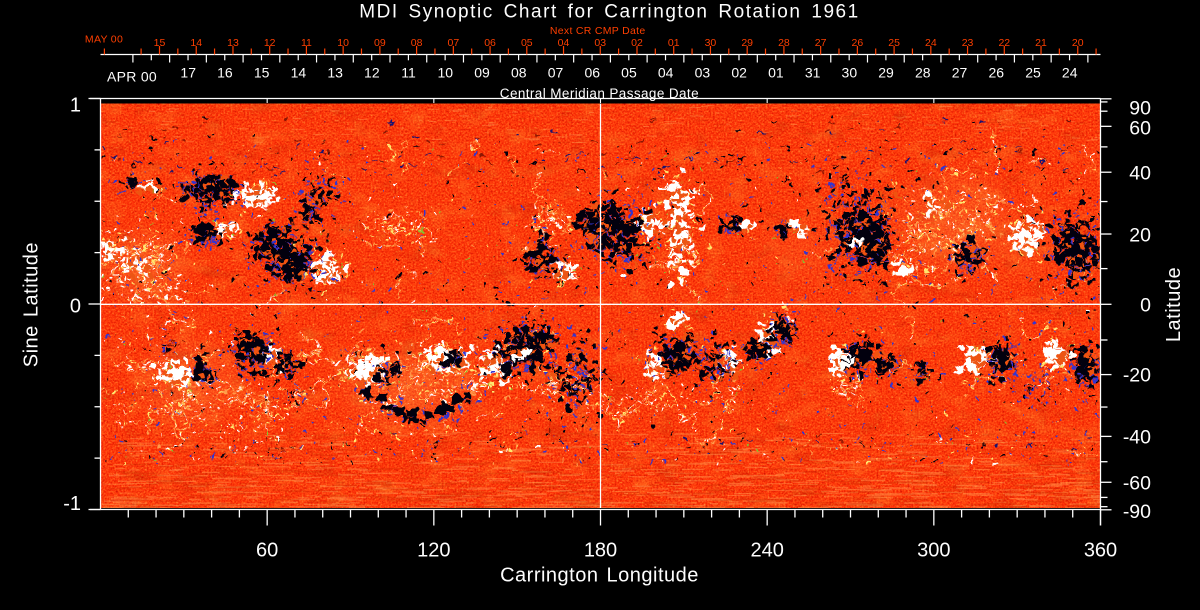 The width and height of the screenshot is (1200, 610). What do you see at coordinates (433, 551) in the screenshot?
I see `svg-text: 120` at bounding box center [433, 551].